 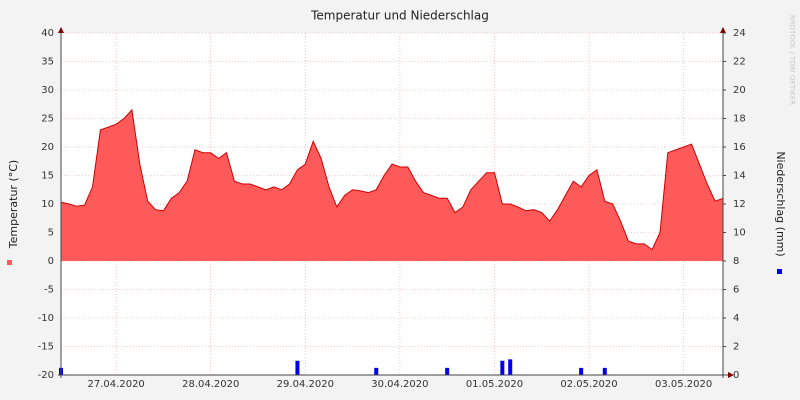 I want to click on y-axis-title: Temperatur (°C), so click(x=13, y=204).